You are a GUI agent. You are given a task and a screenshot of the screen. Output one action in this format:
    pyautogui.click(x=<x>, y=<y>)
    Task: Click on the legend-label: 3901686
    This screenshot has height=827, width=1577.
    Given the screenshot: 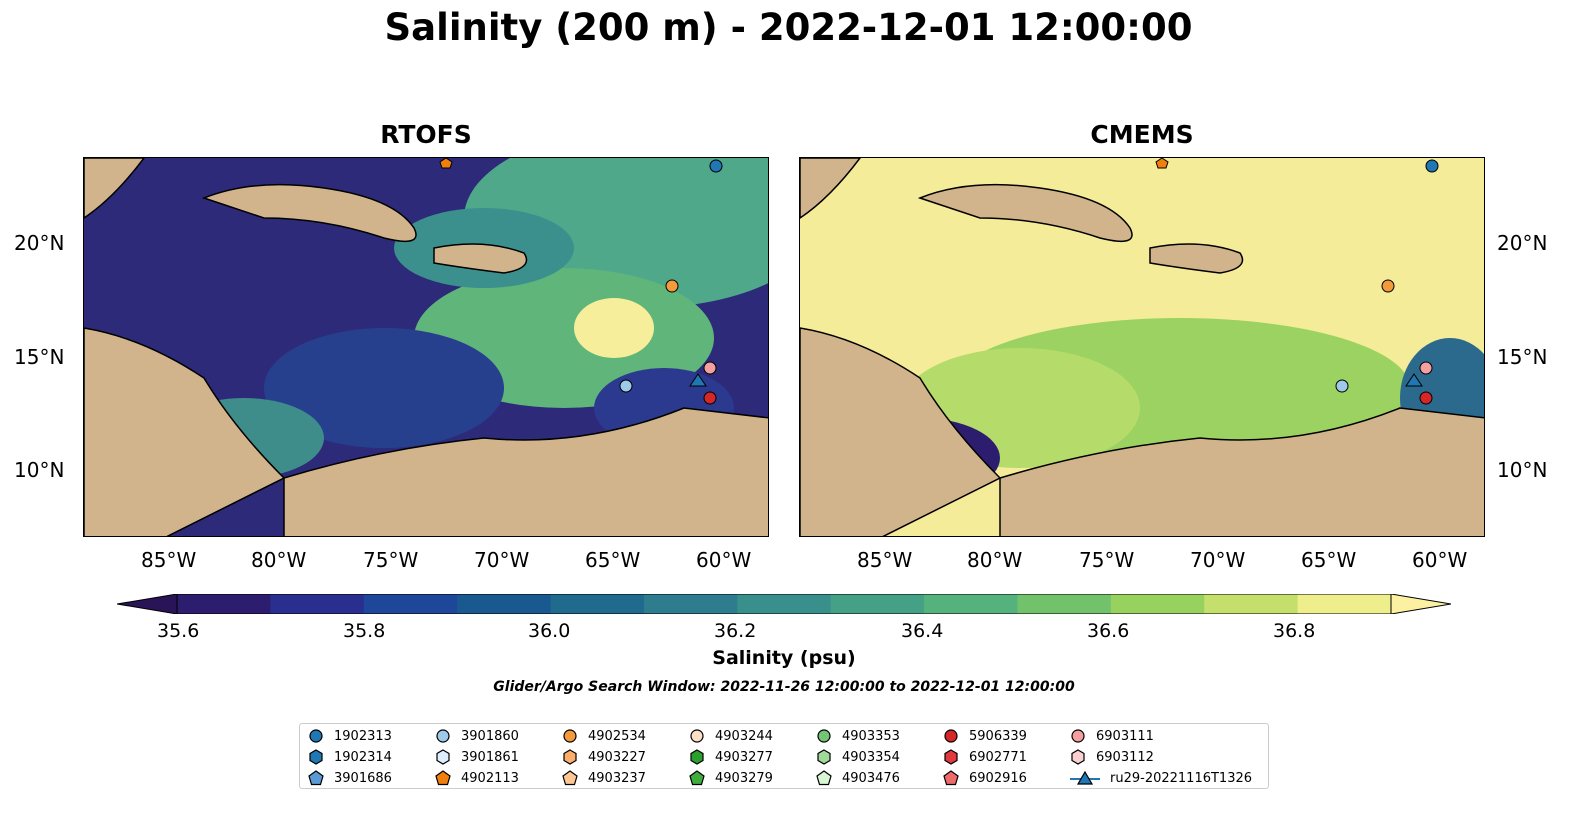 What is the action you would take?
    pyautogui.click(x=363, y=778)
    